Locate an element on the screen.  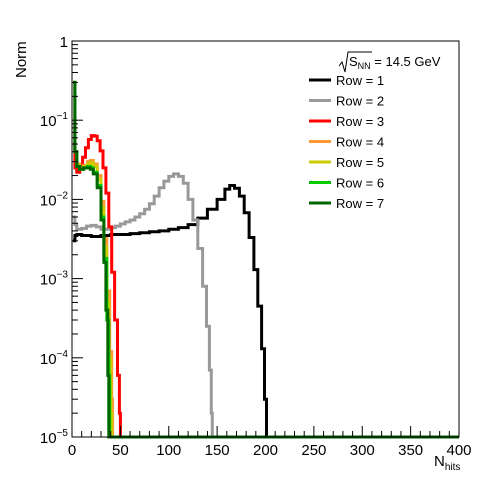
y-axis: 10⁻⁵ 10⁻⁴ 10⁻³ 10⁻² 10⁻¹ 1 is located at coordinates (61, 240).